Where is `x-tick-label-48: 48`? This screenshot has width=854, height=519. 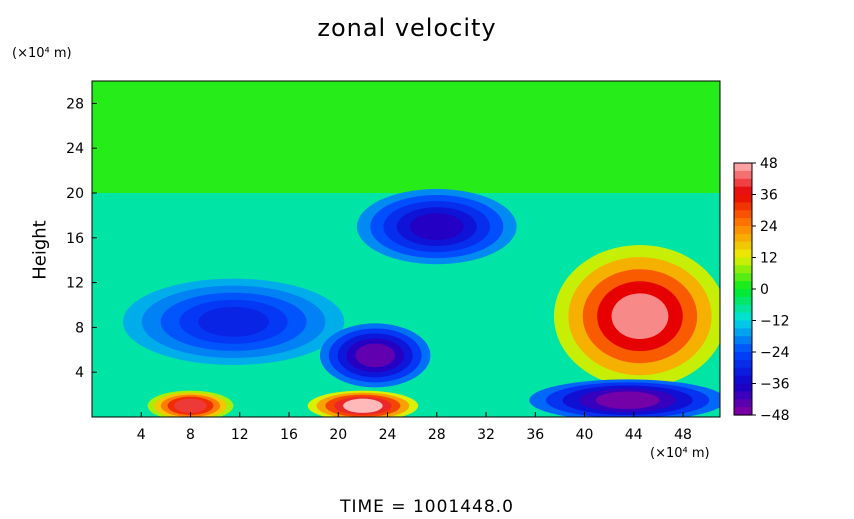
x-tick-label-48: 48 is located at coordinates (683, 435).